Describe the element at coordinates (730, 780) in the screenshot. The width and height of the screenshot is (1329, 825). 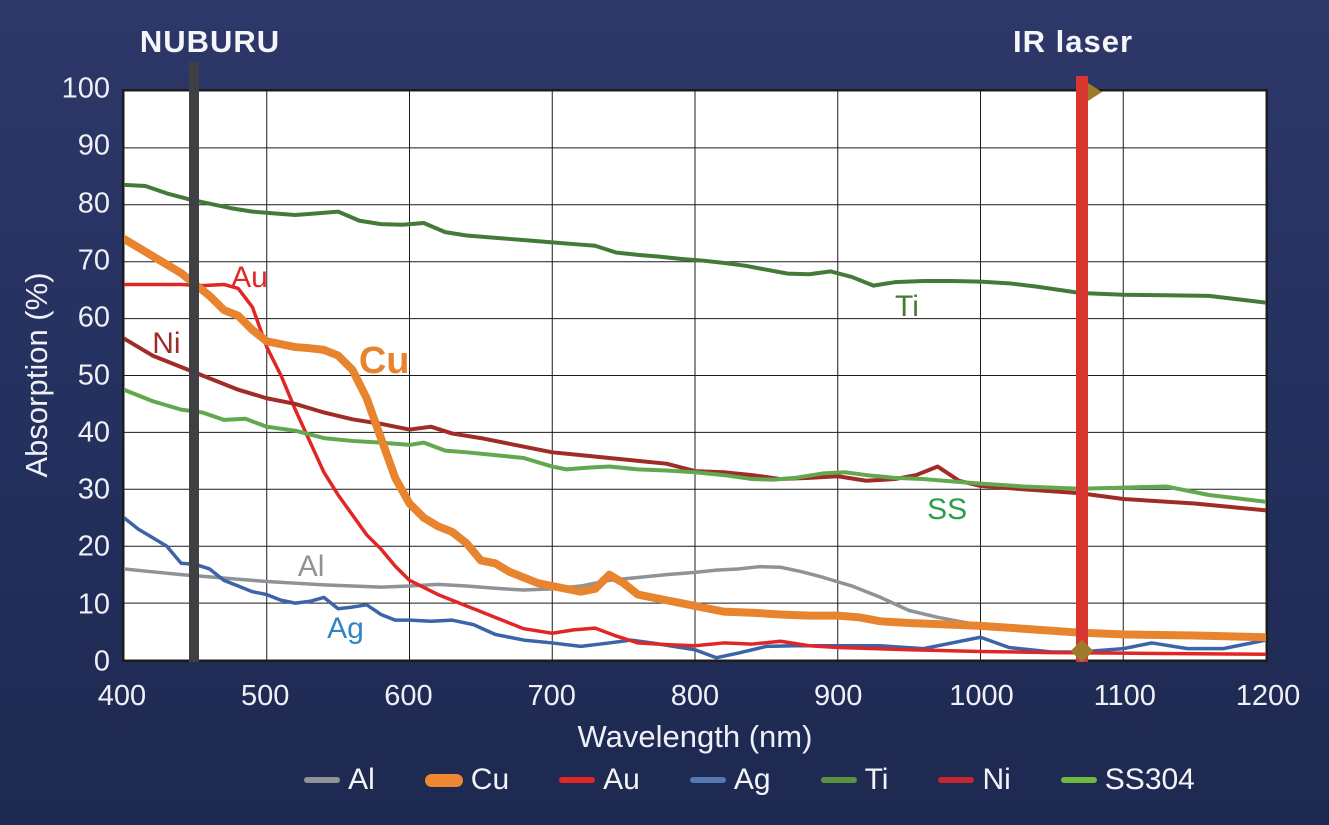
I see `legend-item-Ag: Ag` at that location.